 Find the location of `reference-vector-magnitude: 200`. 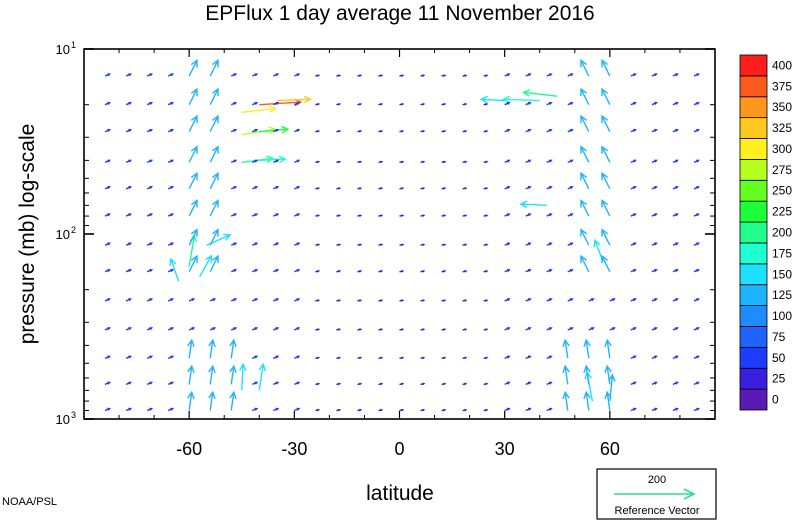

reference-vector-magnitude: 200 is located at coordinates (657, 480).